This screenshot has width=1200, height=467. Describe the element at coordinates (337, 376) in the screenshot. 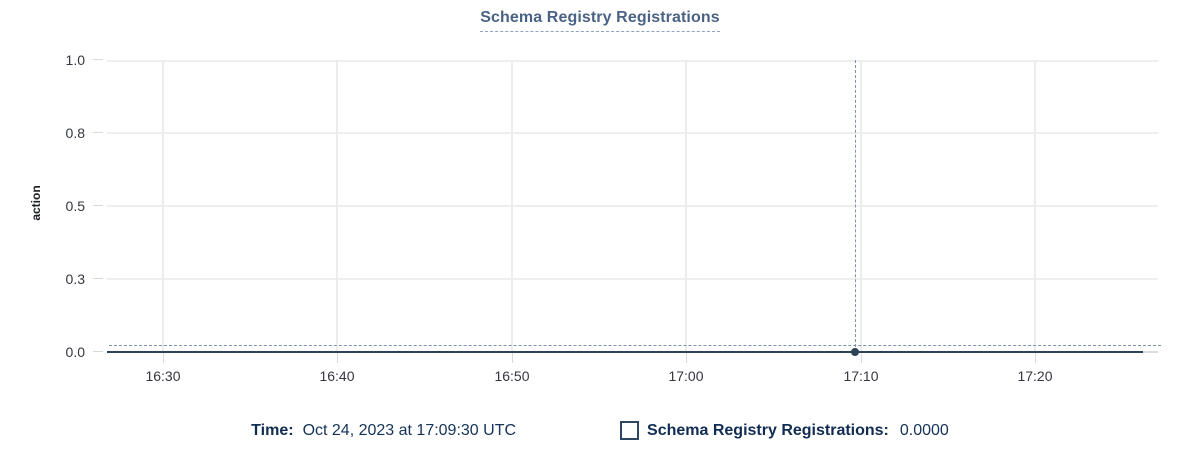

I see `x-tick-label: 16:40` at that location.